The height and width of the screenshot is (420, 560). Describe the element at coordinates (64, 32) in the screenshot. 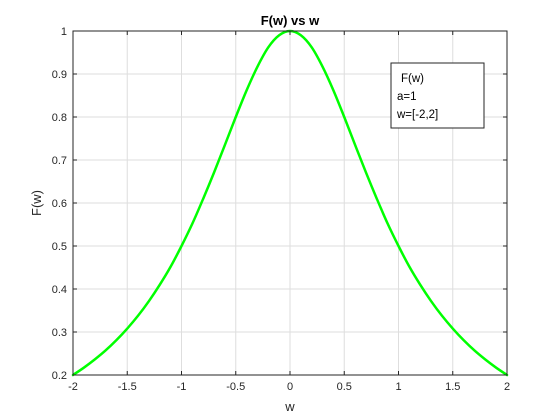

I see `y-tick-label: 1` at that location.